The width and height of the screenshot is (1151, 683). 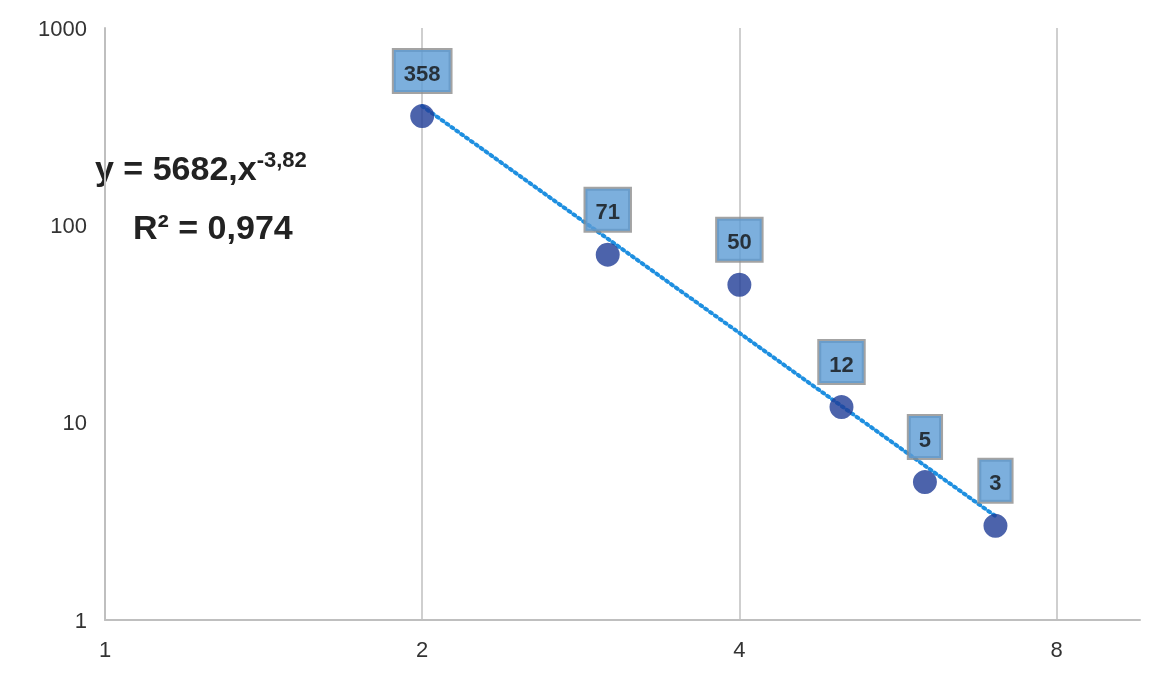 I want to click on data-label: 50, so click(x=739, y=242).